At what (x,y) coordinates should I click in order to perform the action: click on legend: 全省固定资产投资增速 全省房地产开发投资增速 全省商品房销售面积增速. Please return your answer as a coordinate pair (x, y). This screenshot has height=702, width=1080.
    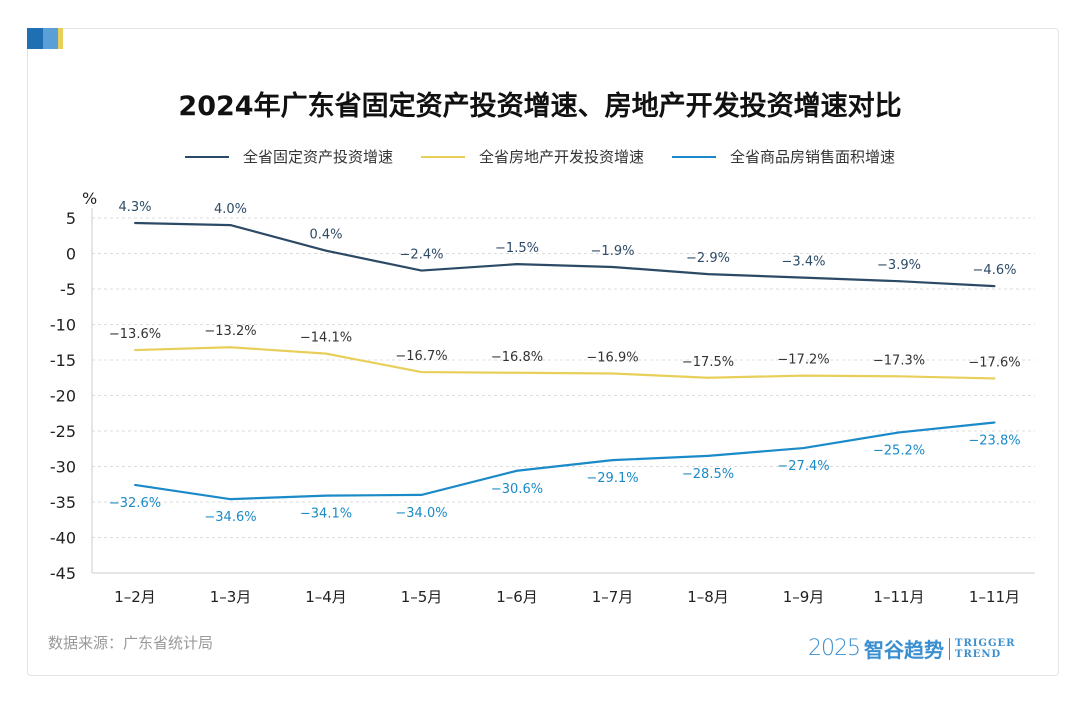
    Looking at the image, I should click on (540, 156).